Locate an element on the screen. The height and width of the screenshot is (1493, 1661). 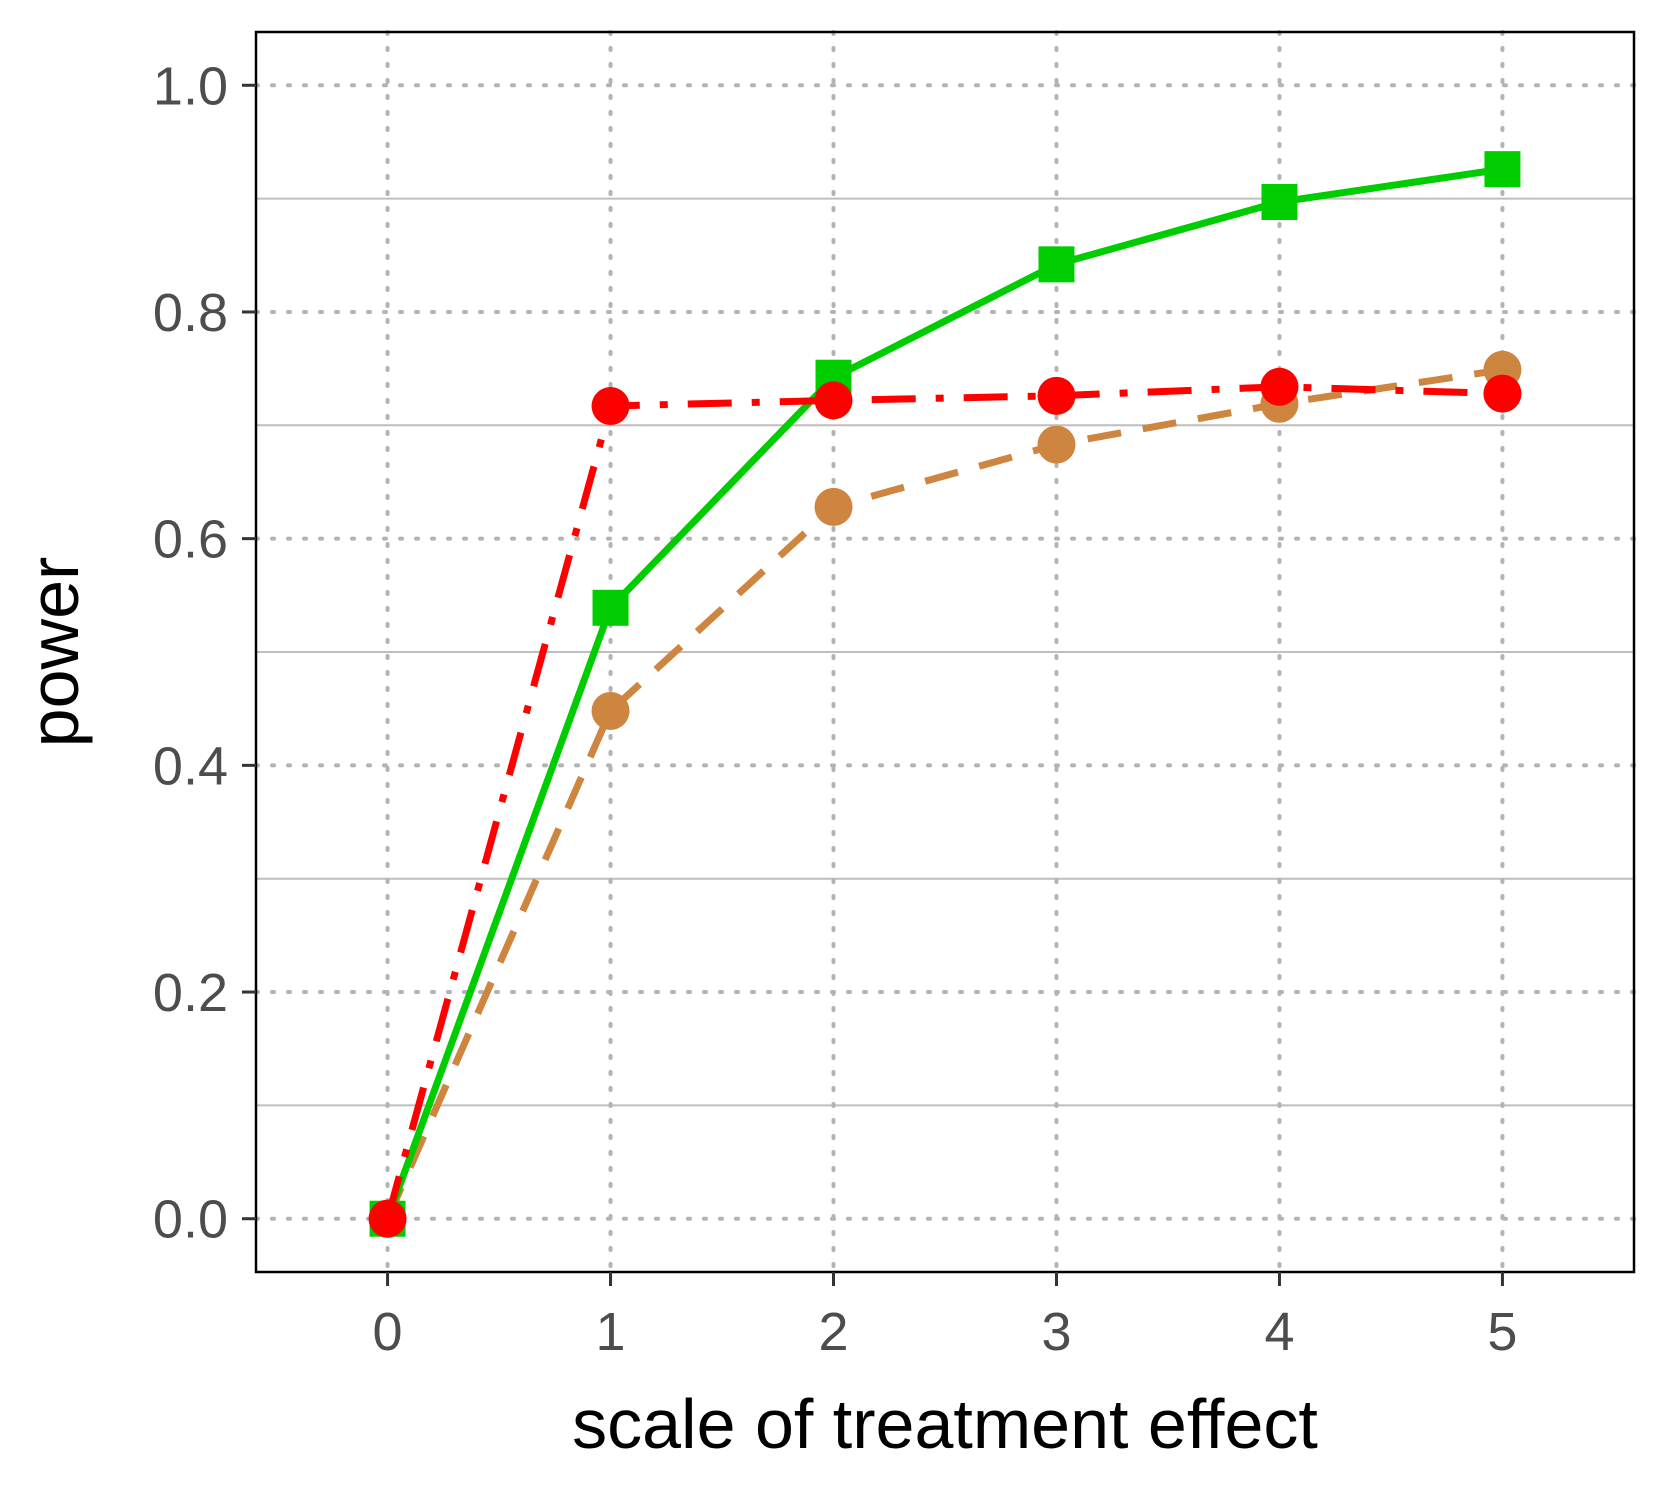
y-axis-title: power is located at coordinates (54, 652).